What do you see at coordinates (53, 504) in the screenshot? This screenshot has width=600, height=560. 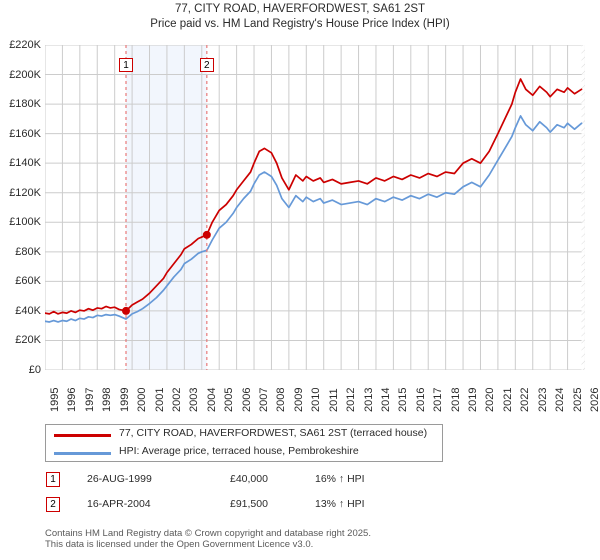 I see `transaction-index-badge: 2` at bounding box center [53, 504].